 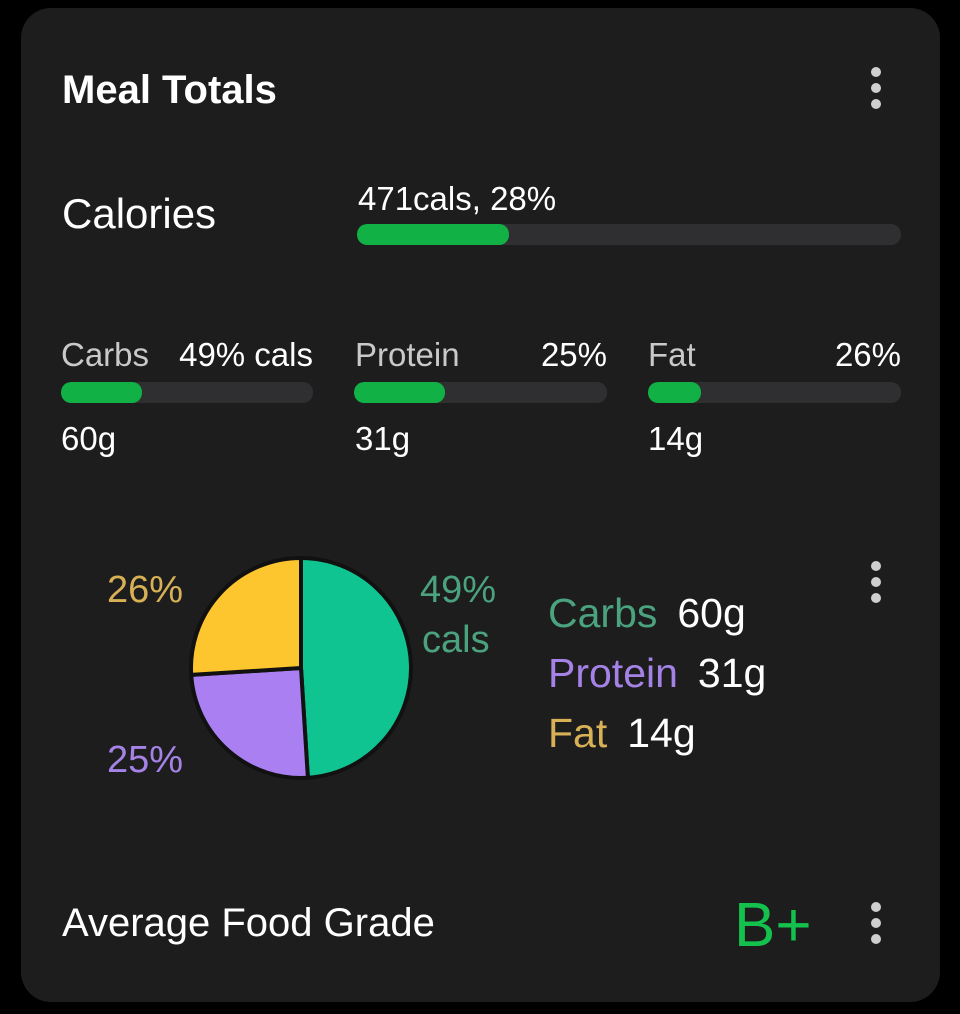 What do you see at coordinates (249, 723) in the screenshot?
I see `pie-slice-protein` at bounding box center [249, 723].